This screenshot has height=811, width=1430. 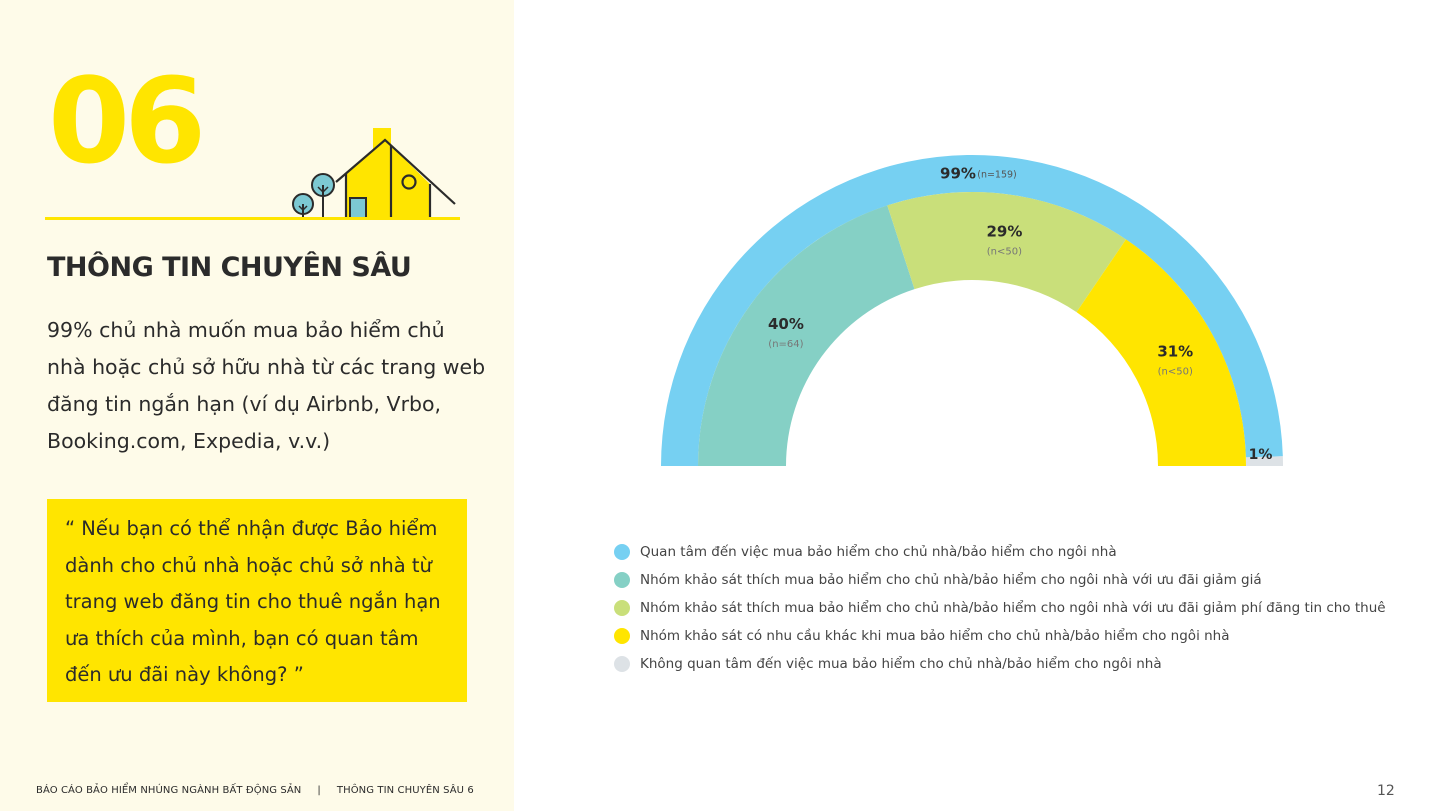 I want to click on outer-ring-slice, so click(x=1264, y=461).